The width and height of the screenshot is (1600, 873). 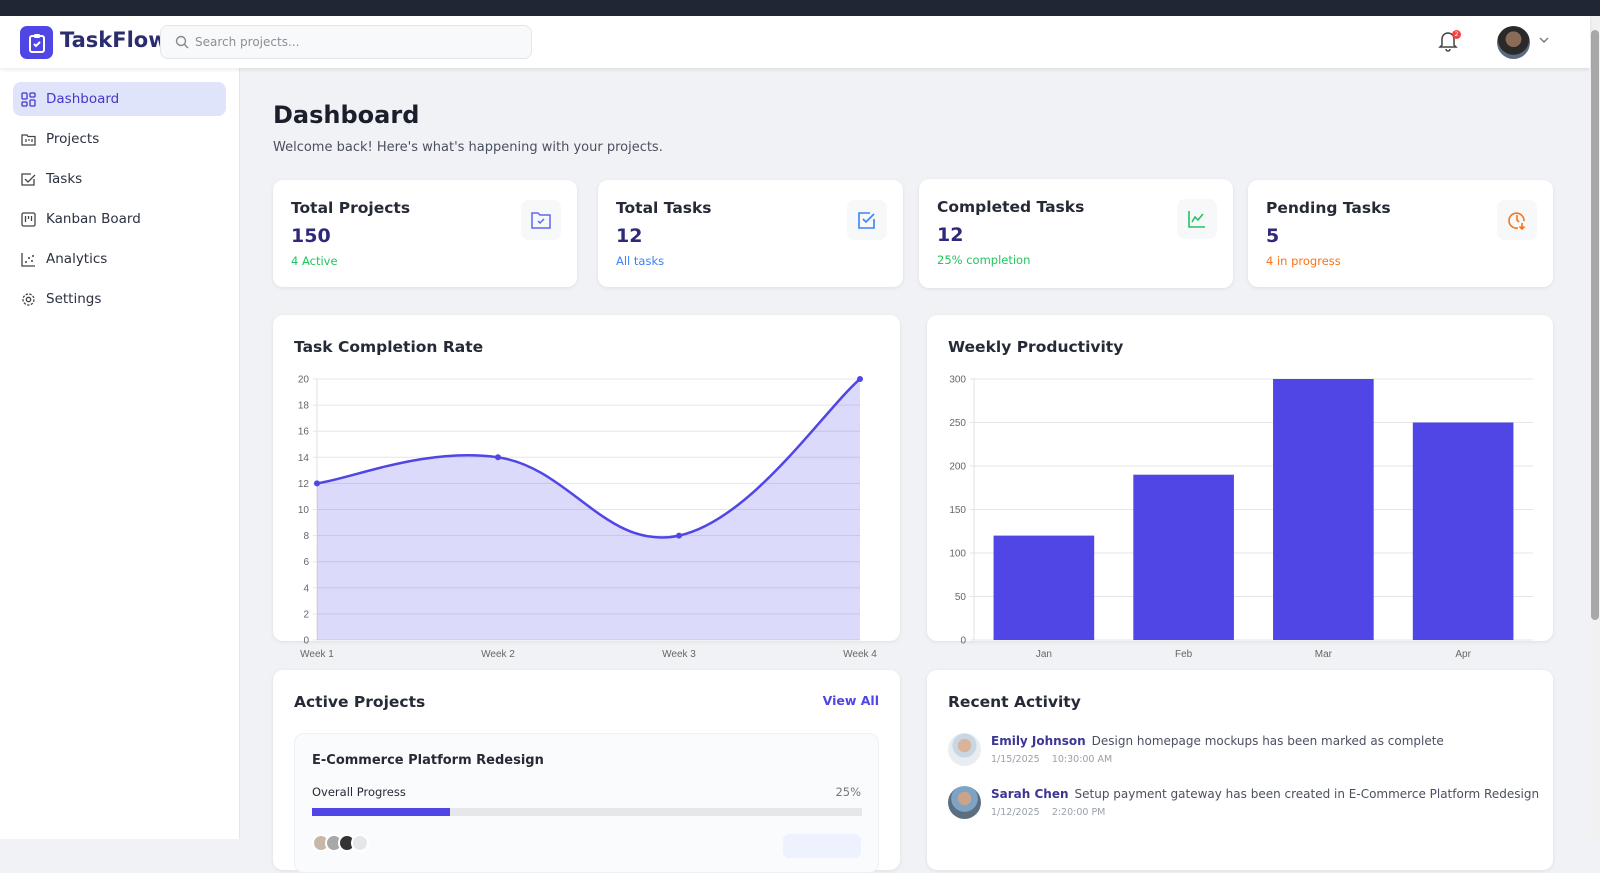 What do you see at coordinates (957, 510) in the screenshot?
I see `y-tick-label: 150` at bounding box center [957, 510].